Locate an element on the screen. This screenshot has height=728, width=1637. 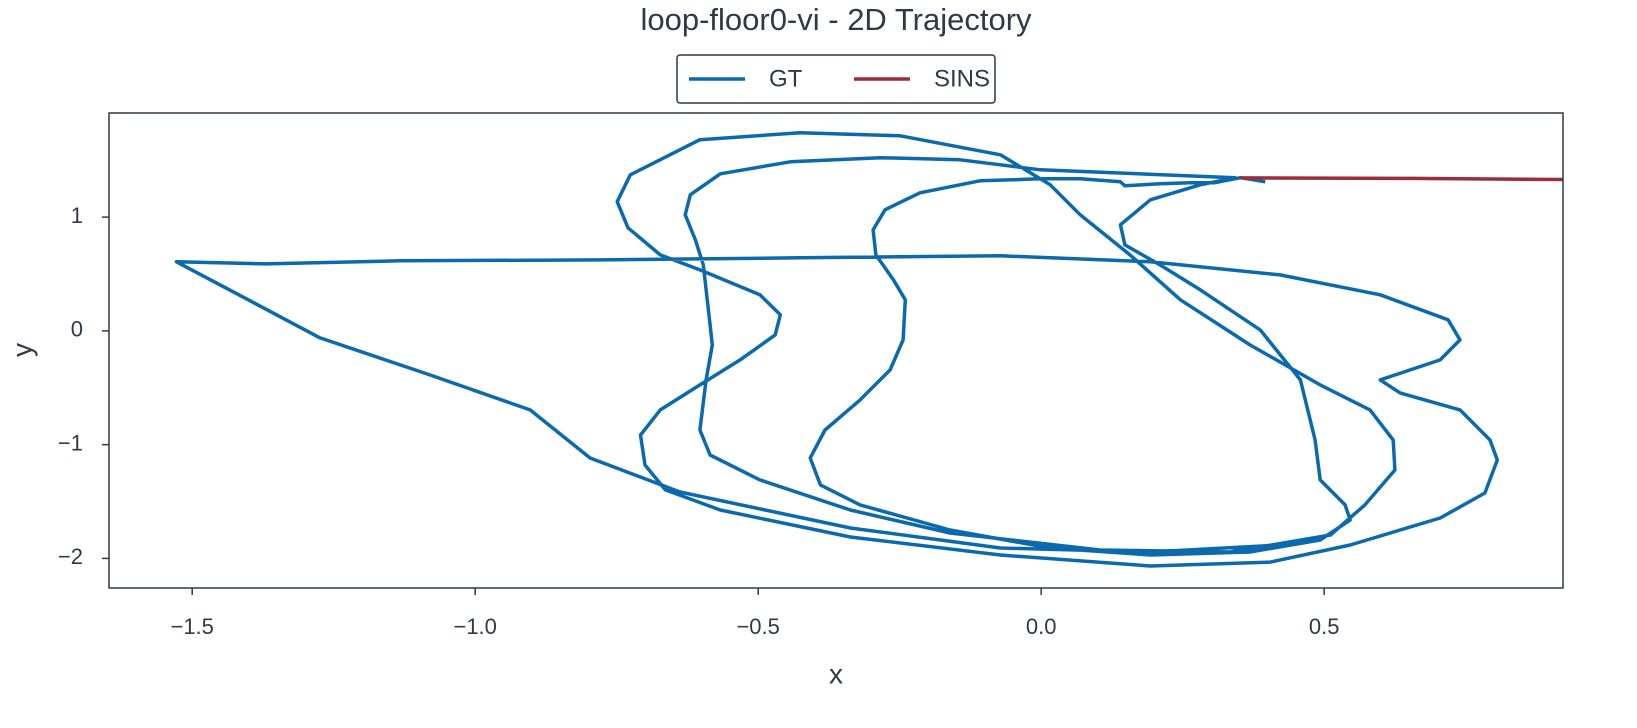
y-tick-label: 1 is located at coordinates (77, 215).